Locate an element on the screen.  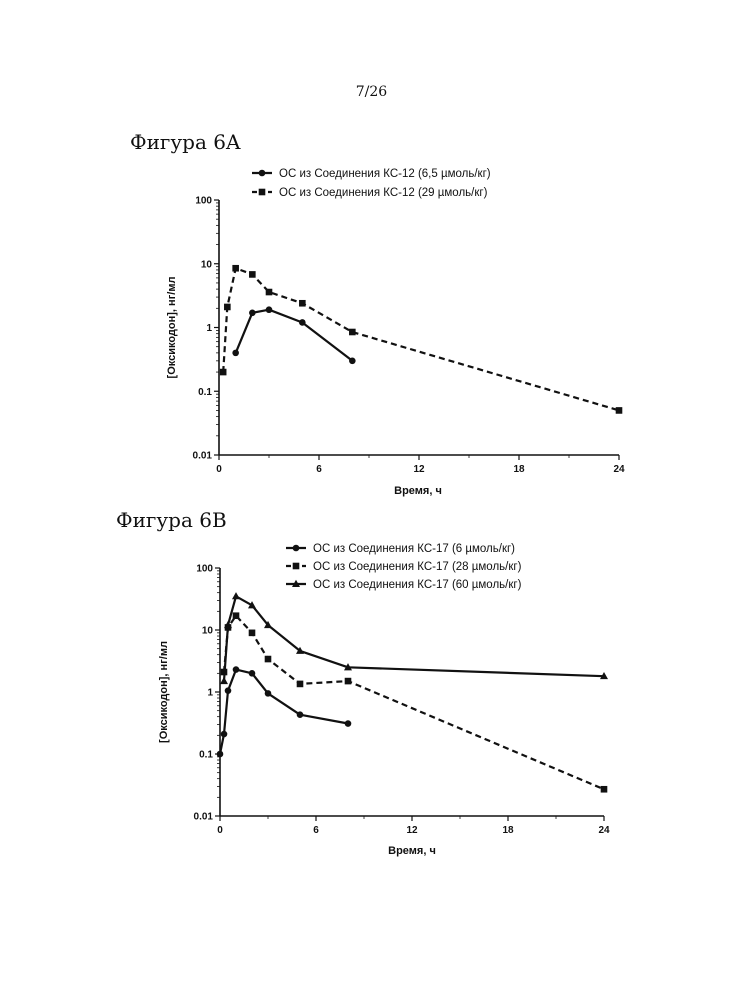
legend-label: ОС из Соединения КС-12 (6,5 µмоль/кг) is located at coordinates (385, 174).